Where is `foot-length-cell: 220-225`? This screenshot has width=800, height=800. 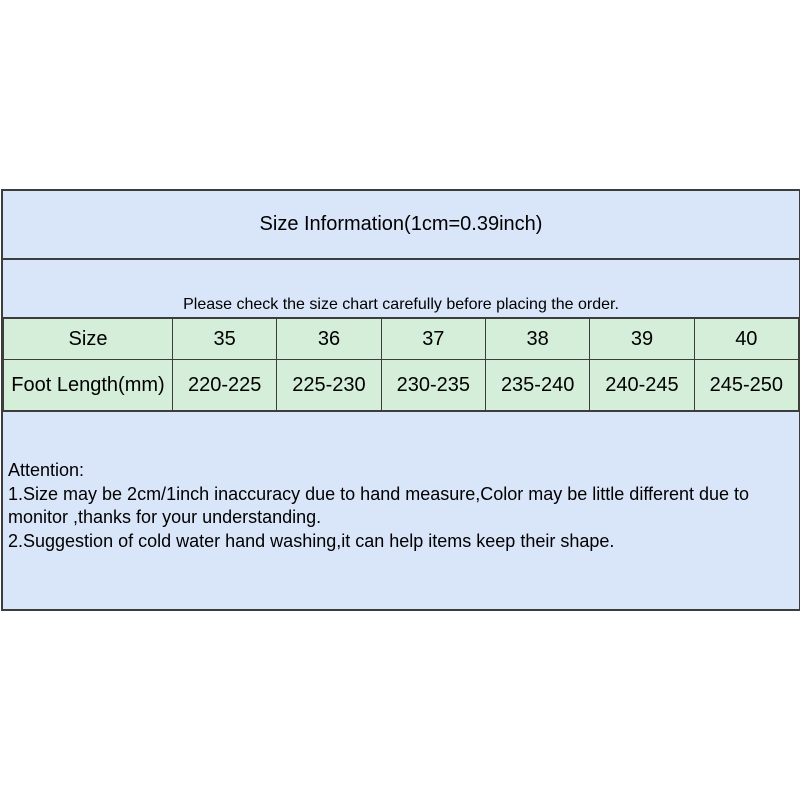 foot-length-cell: 220-225 is located at coordinates (224, 385).